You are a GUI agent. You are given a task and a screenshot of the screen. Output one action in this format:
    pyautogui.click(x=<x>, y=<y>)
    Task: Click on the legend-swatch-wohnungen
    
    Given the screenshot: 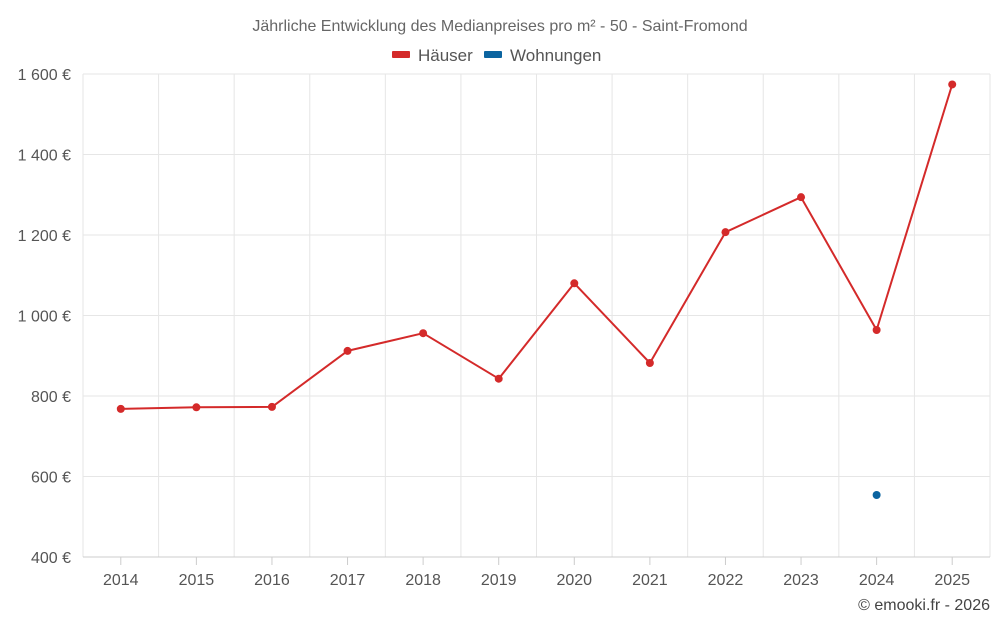 What is the action you would take?
    pyautogui.click(x=493, y=54)
    